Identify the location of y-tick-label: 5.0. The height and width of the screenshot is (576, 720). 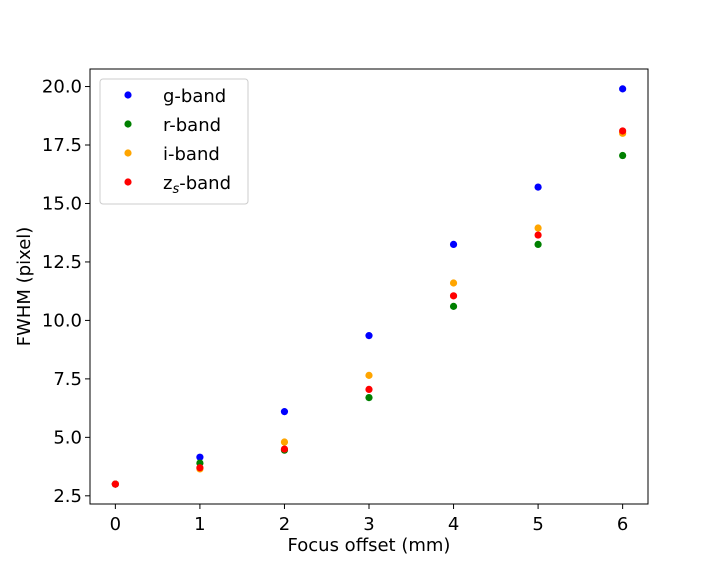
(67, 437).